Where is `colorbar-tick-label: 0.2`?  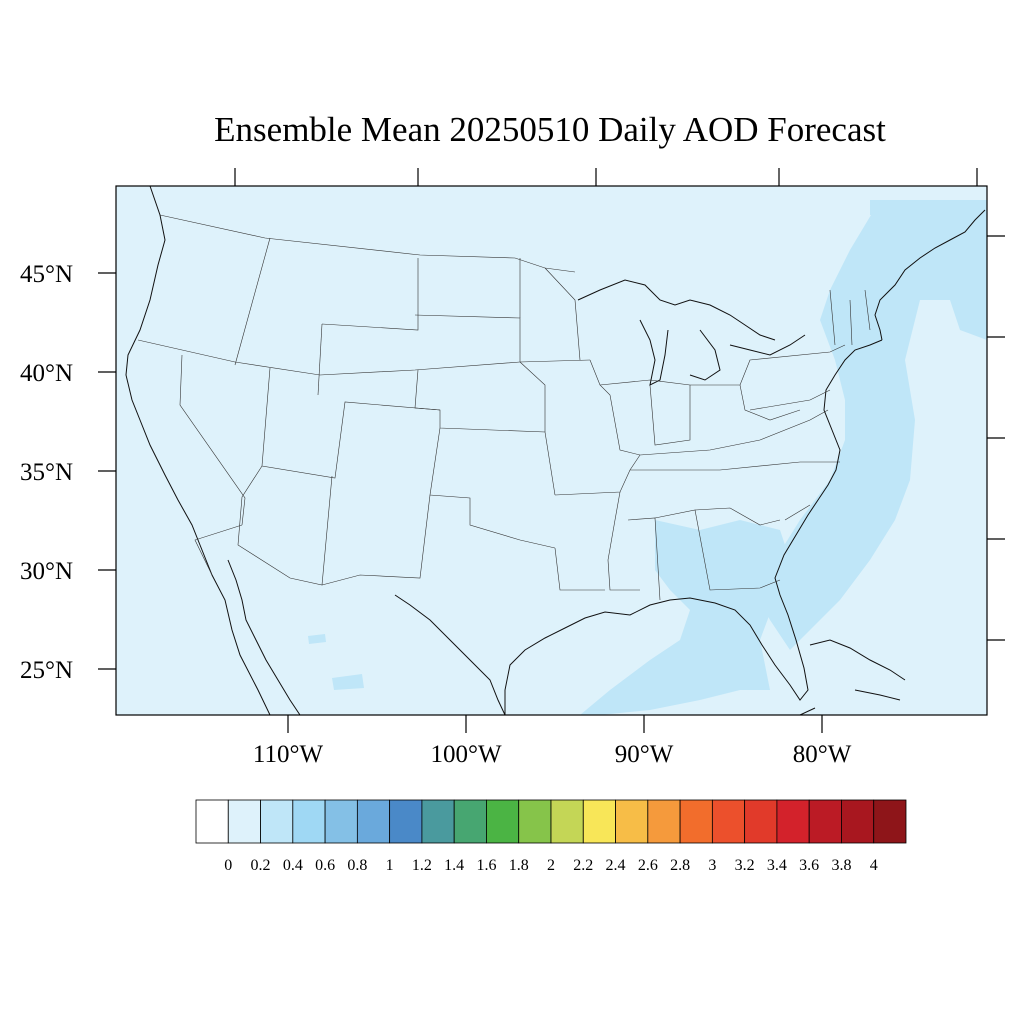
colorbar-tick-label: 0.2 is located at coordinates (261, 865).